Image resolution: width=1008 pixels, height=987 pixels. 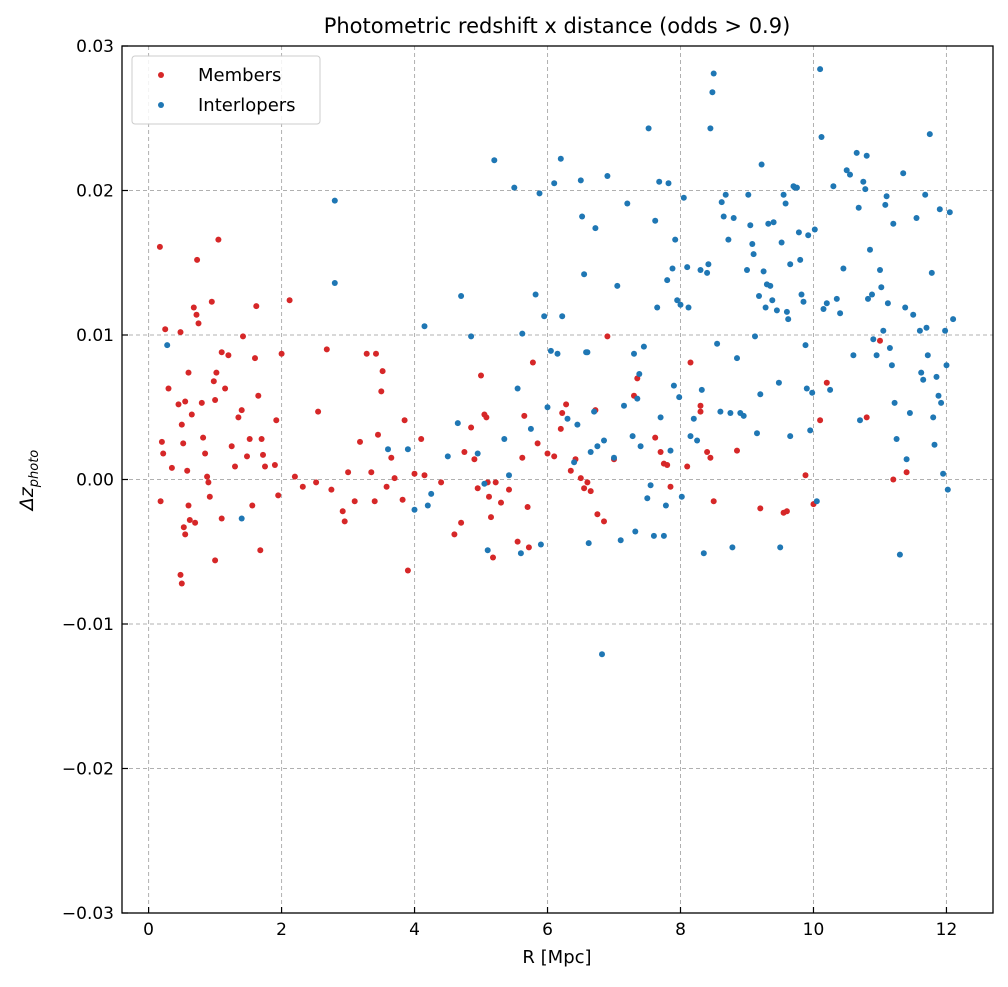 I want to click on legend-marker-members, so click(x=161, y=75).